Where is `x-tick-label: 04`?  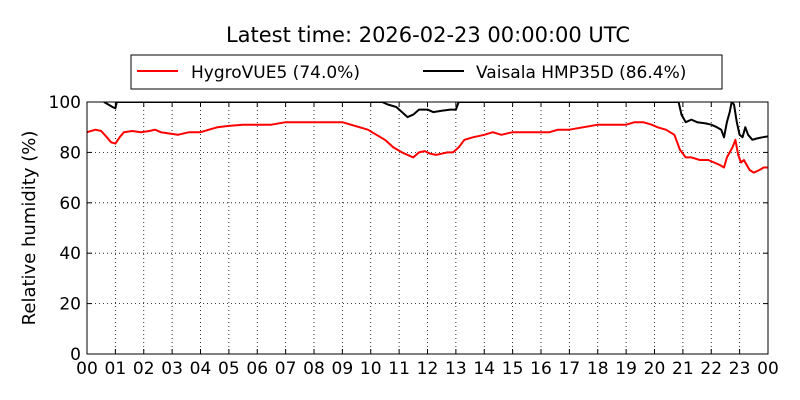
x-tick-label: 04 is located at coordinates (201, 369).